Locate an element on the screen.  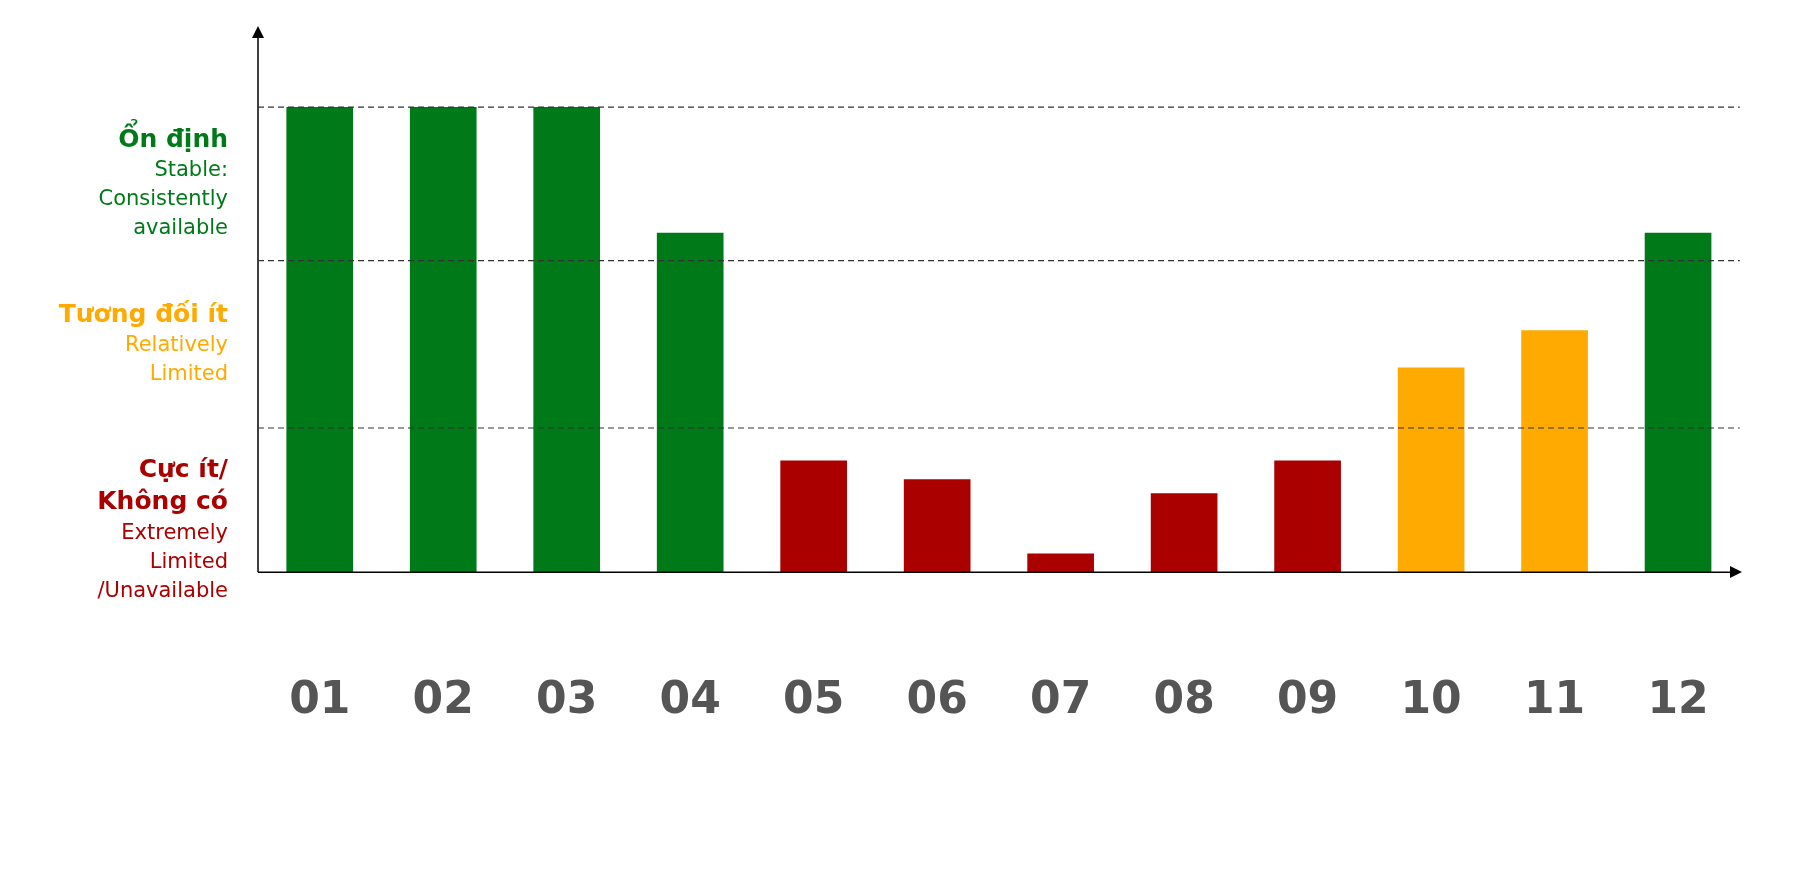
x-tick-label: 02 is located at coordinates (443, 698).